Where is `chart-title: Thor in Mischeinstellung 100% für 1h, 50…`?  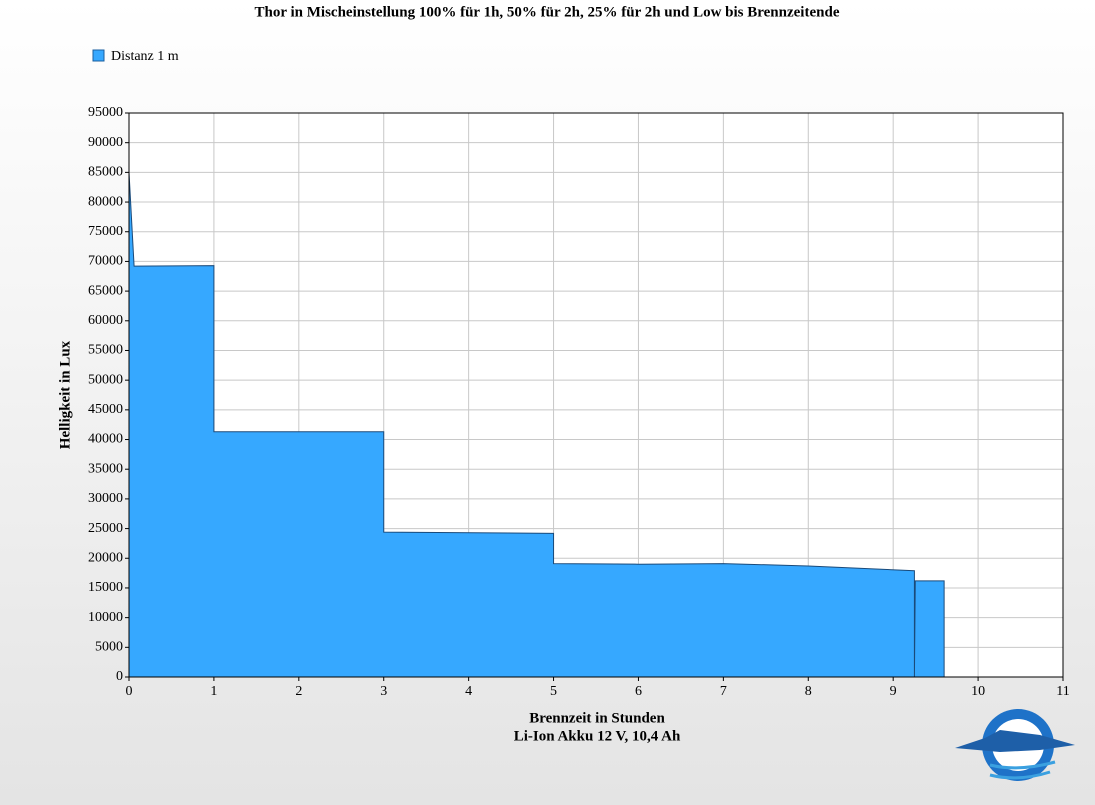 chart-title: Thor in Mischeinstellung 100% für 1h, 50… is located at coordinates (547, 12).